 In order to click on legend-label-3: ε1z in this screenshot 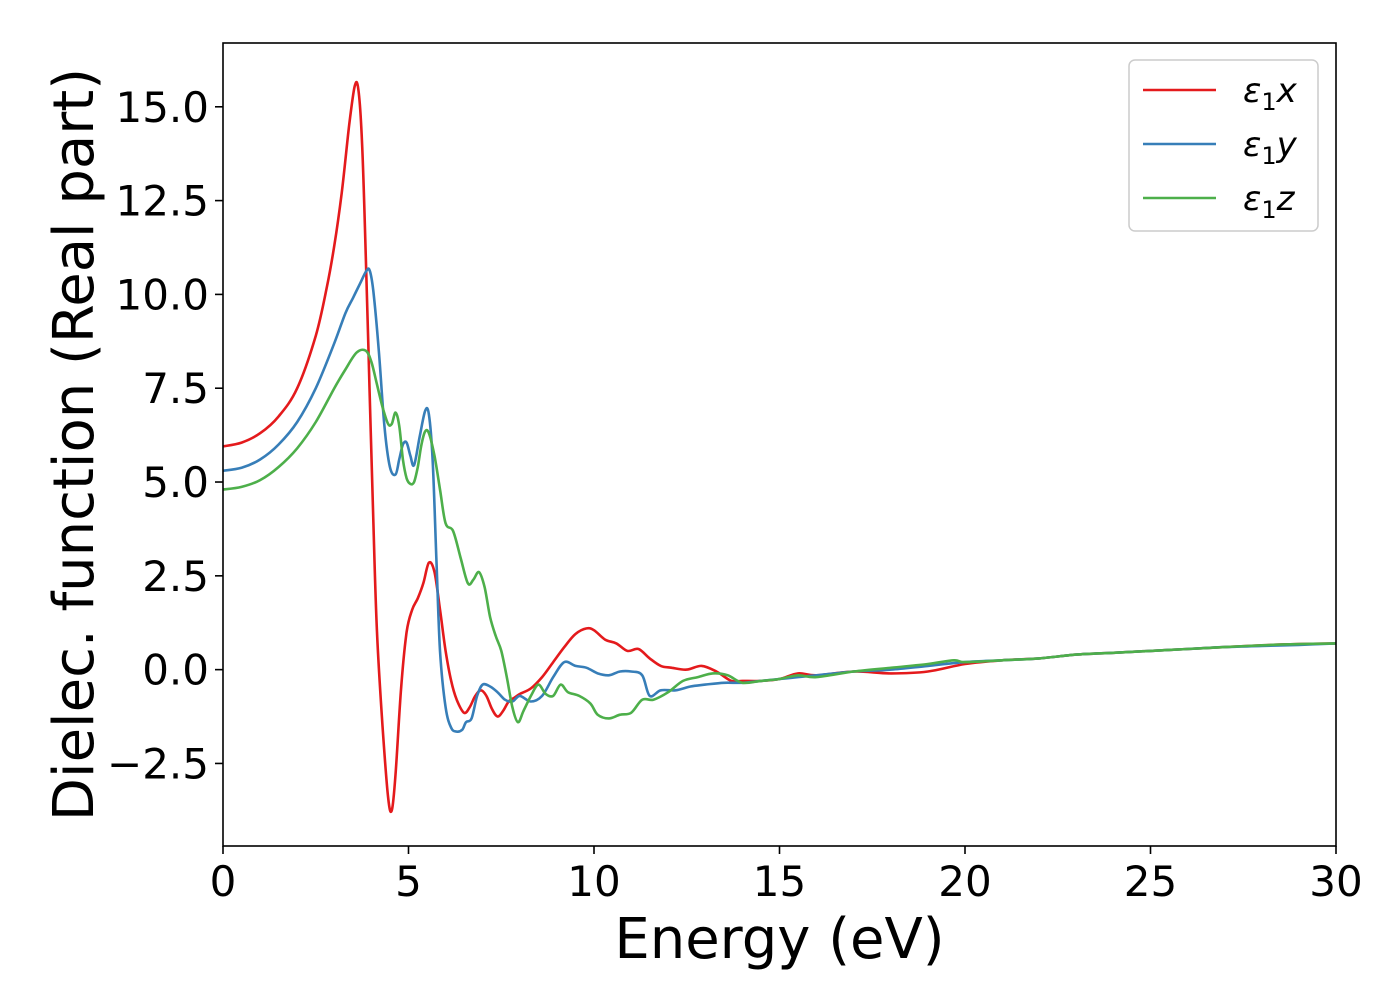, I will do `click(1269, 201)`.